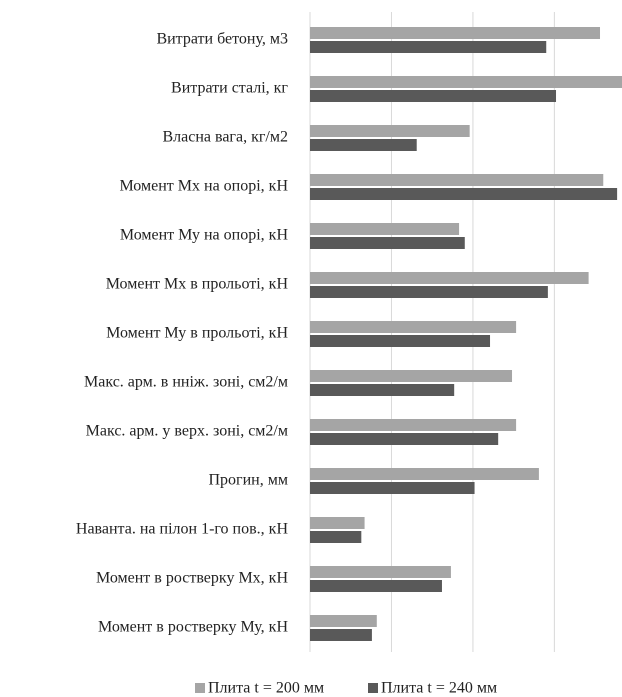 The image size is (622, 697). Describe the element at coordinates (204, 235) in the screenshot. I see `y-tick-label: Момент Му на опорі, кН` at that location.